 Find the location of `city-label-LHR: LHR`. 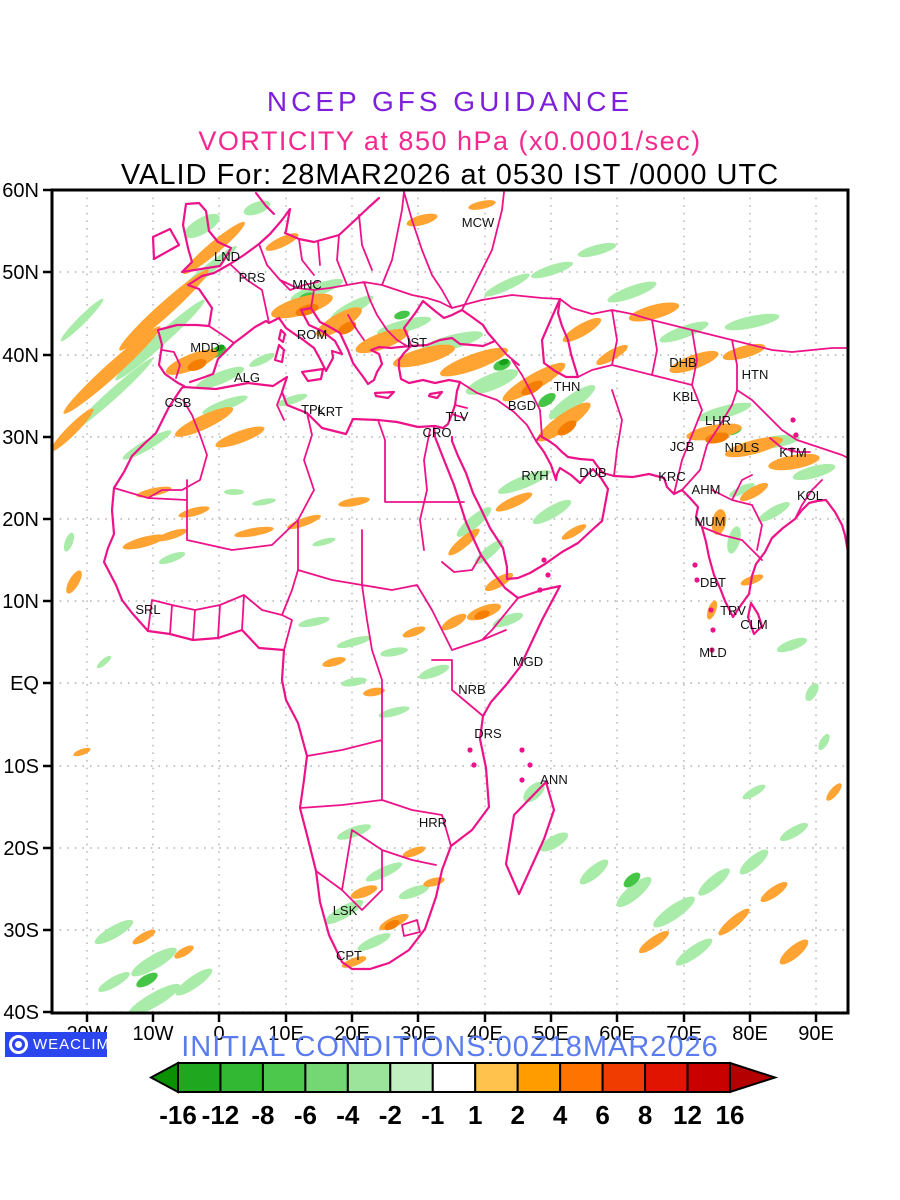

city-label-LHR: LHR is located at coordinates (718, 420).